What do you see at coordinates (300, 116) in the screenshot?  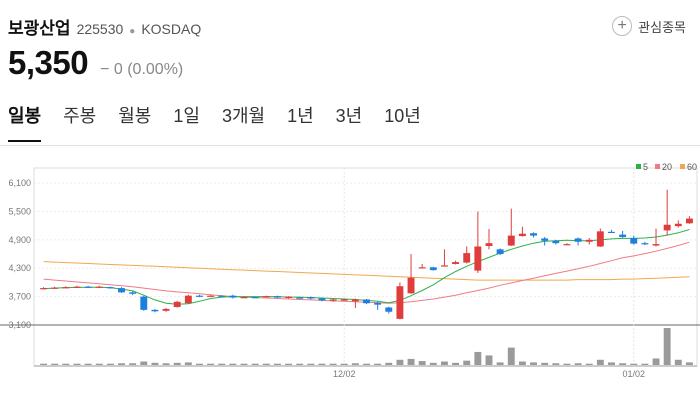 I see `tab-1year: 1년` at bounding box center [300, 116].